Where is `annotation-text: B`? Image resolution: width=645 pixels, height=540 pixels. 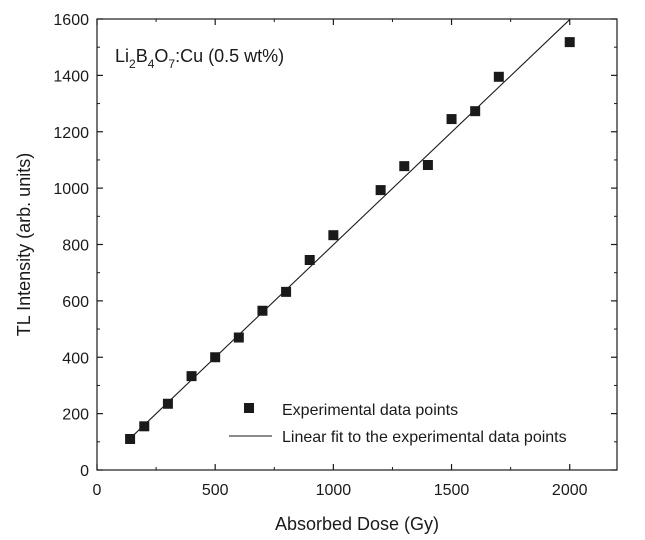 annotation-text: B is located at coordinates (142, 56).